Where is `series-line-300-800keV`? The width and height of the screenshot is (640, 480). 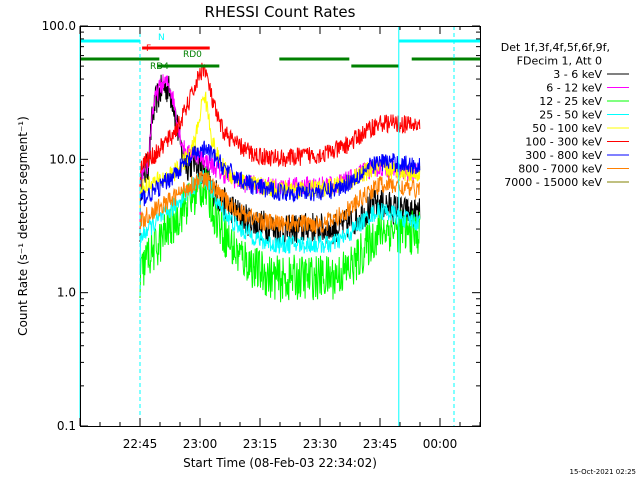
series-line-300-800keV is located at coordinates (280, 173).